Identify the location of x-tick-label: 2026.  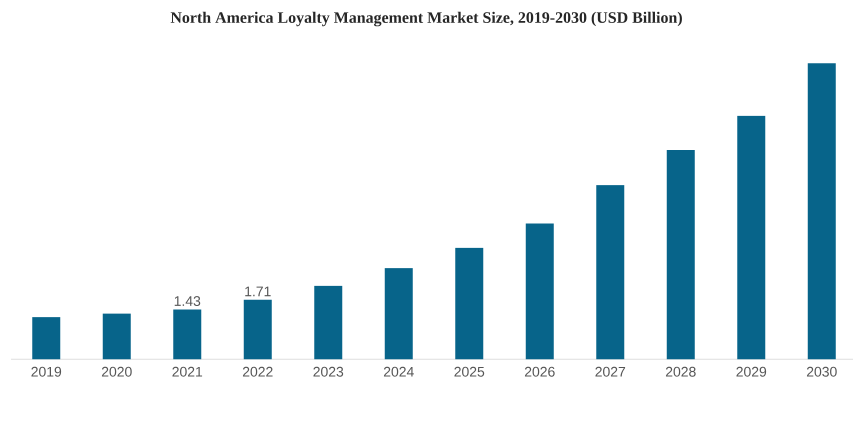
(539, 371).